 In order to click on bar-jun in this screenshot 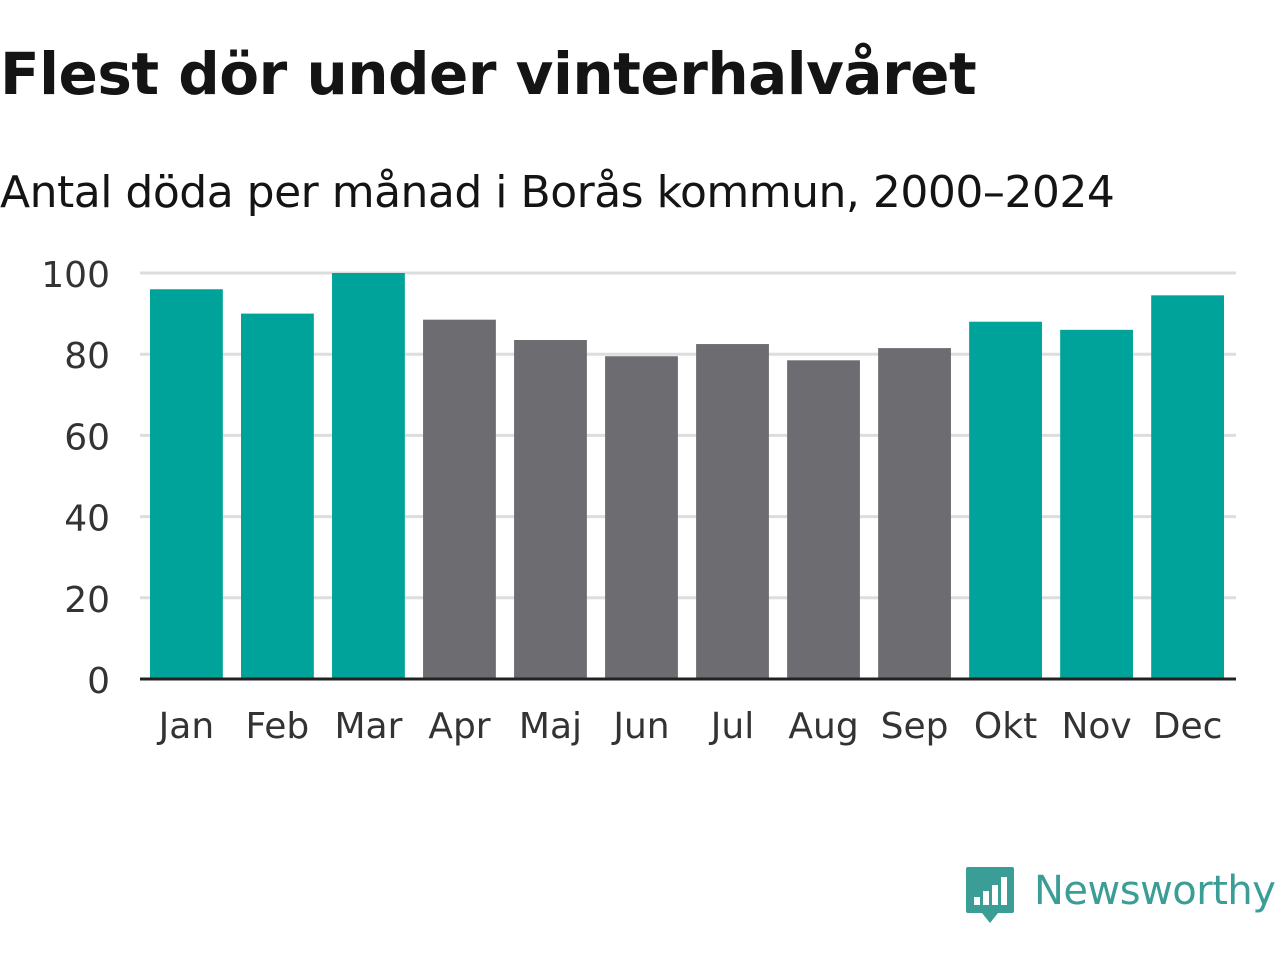, I will do `click(641, 517)`.